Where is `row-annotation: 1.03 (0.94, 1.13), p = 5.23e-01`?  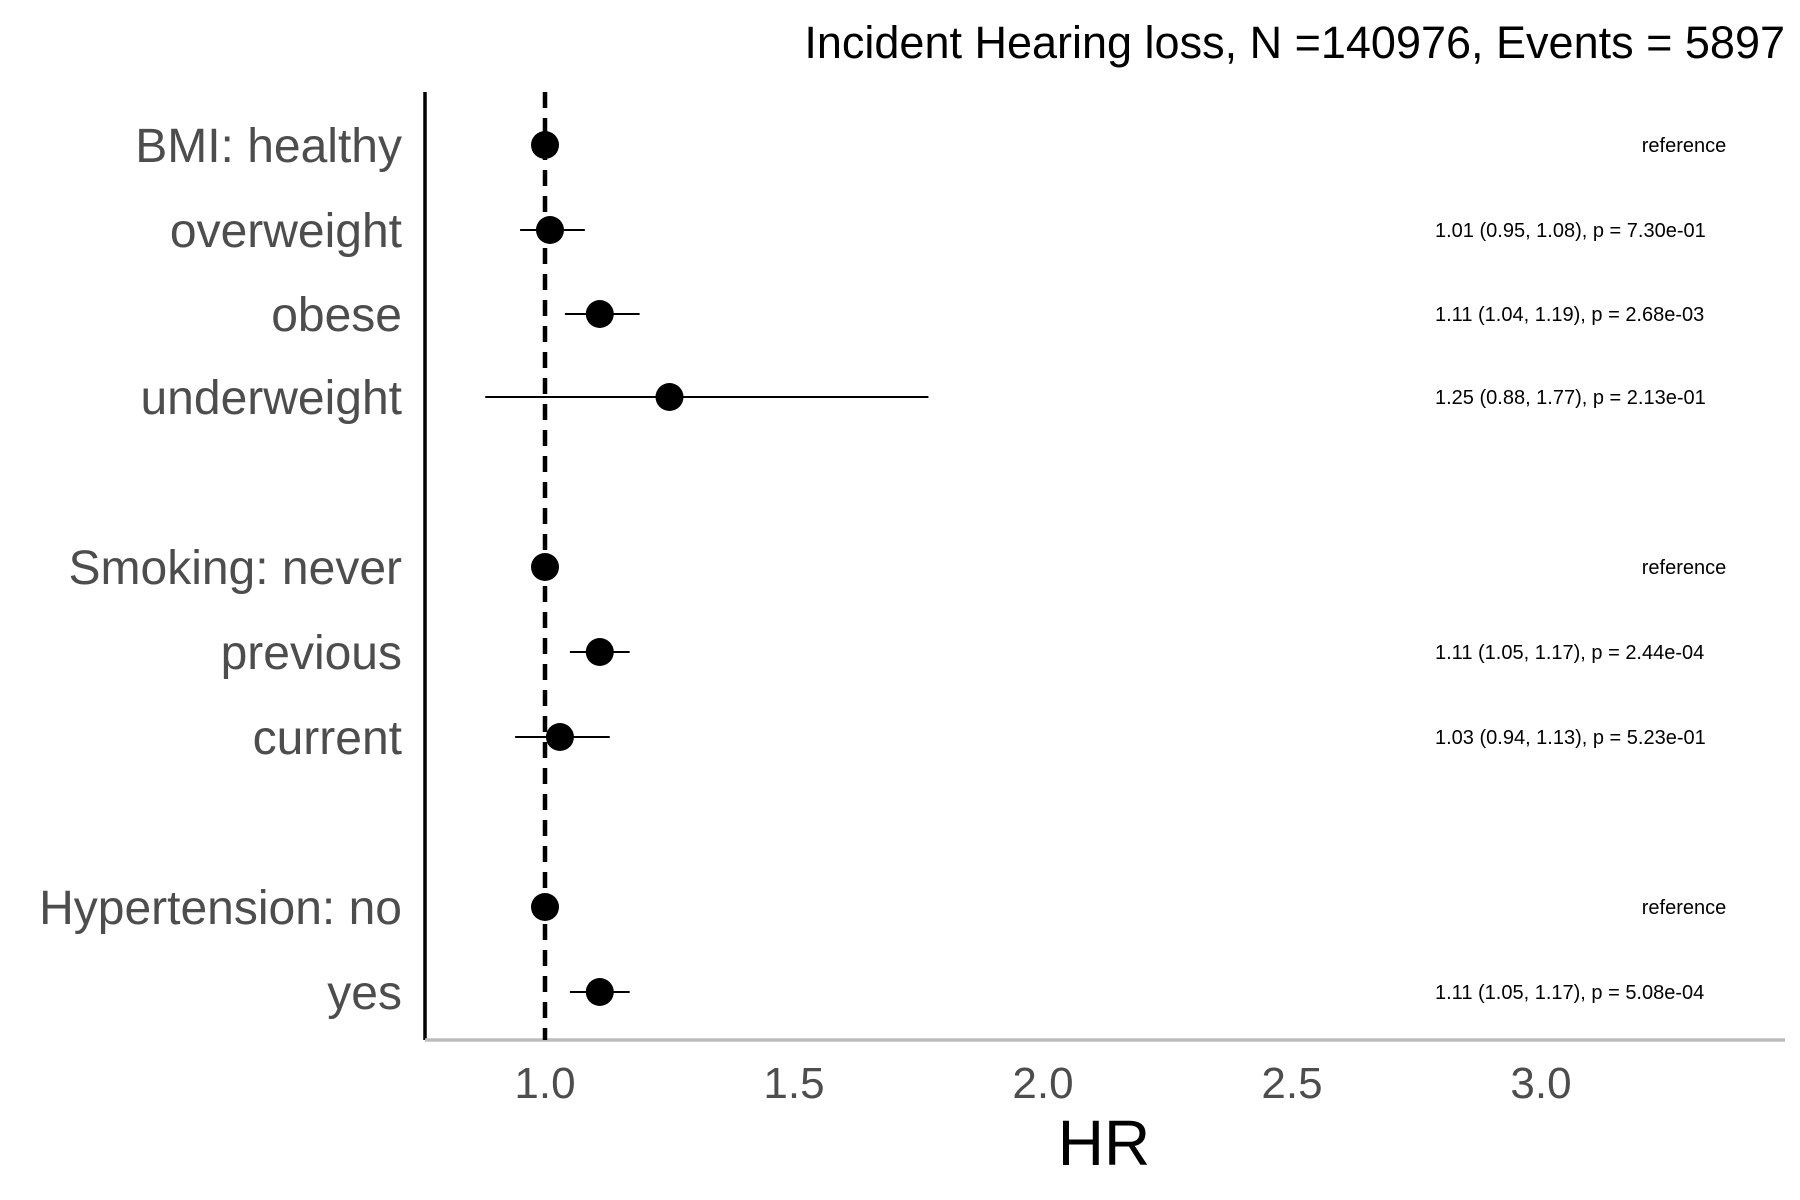
row-annotation: 1.03 (0.94, 1.13), p = 5.23e-01 is located at coordinates (1570, 738).